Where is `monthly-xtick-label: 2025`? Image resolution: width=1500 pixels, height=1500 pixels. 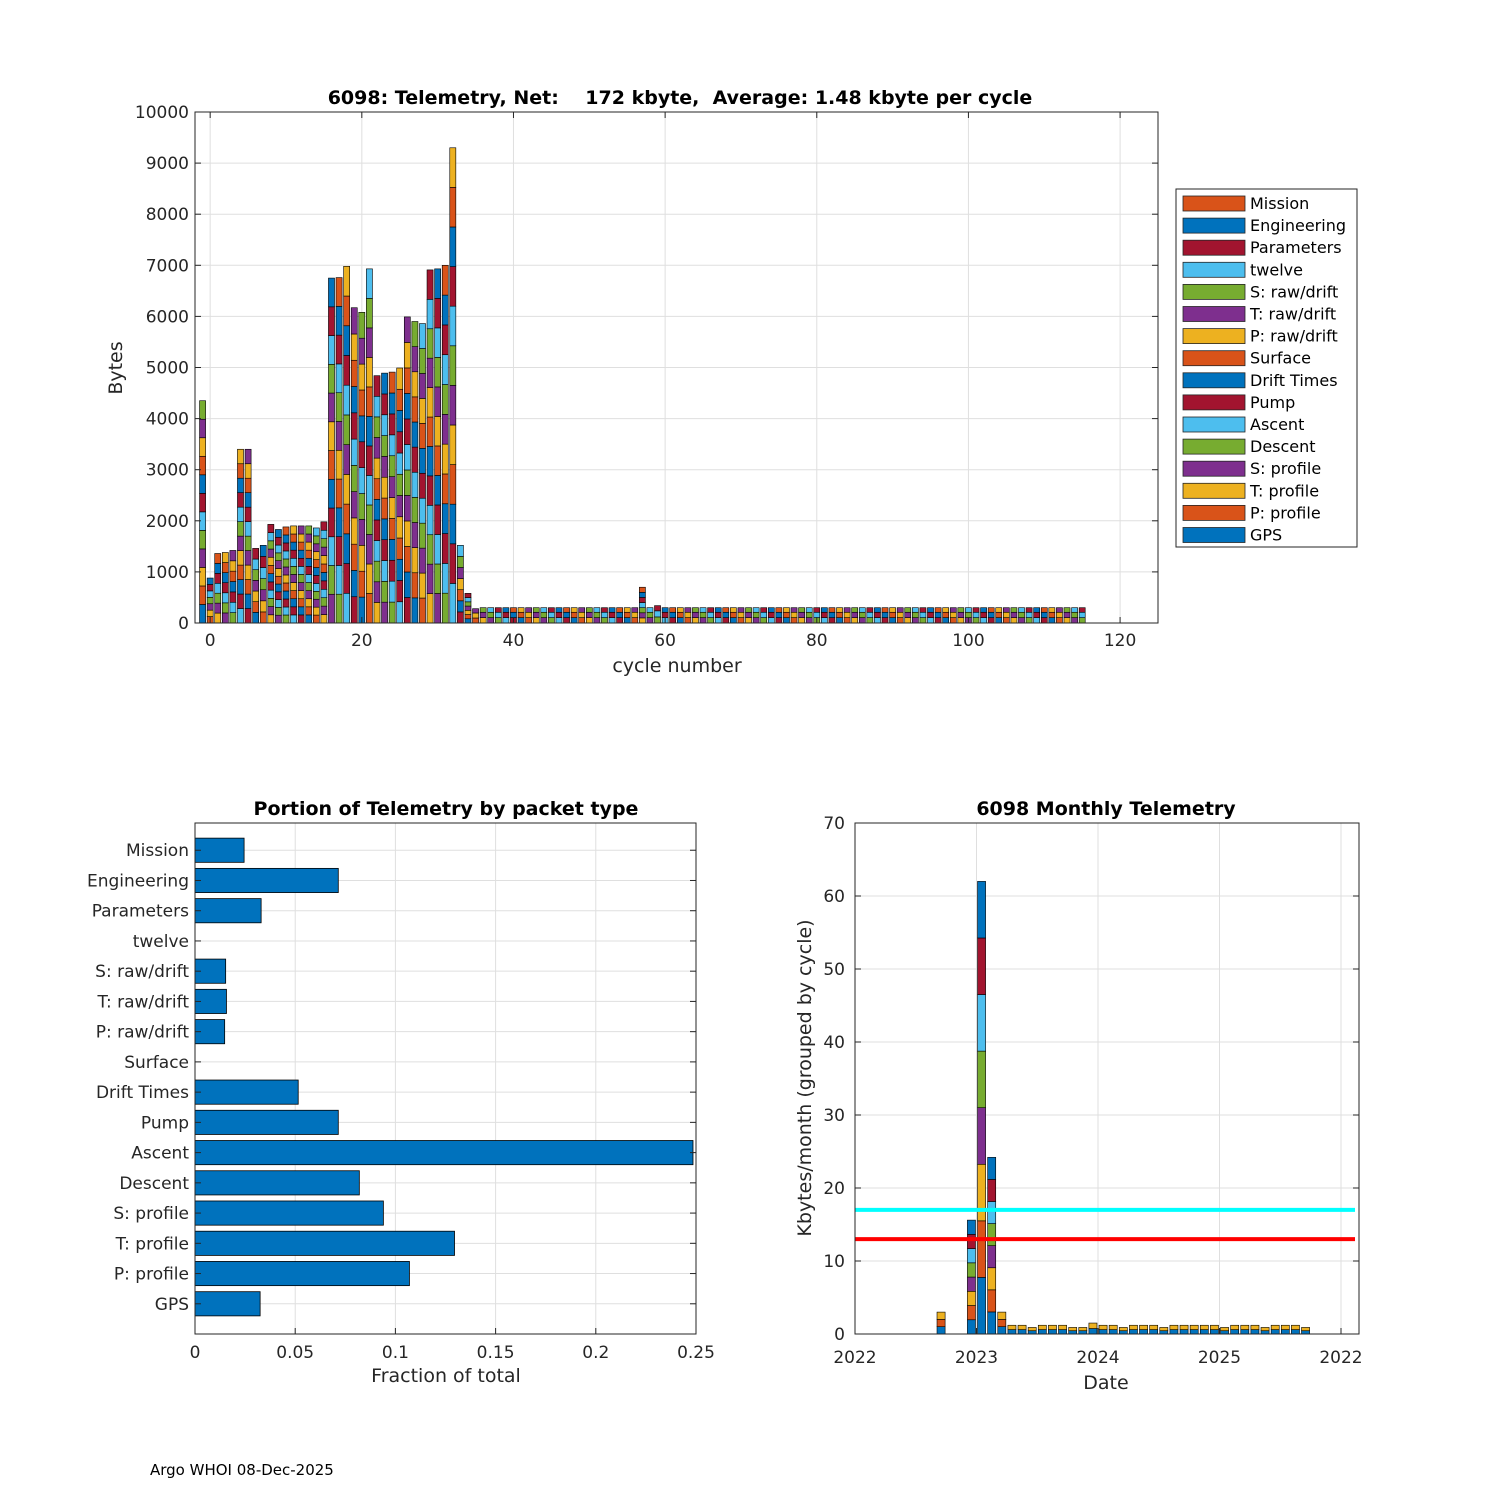 monthly-xtick-label: 2025 is located at coordinates (1219, 1358).